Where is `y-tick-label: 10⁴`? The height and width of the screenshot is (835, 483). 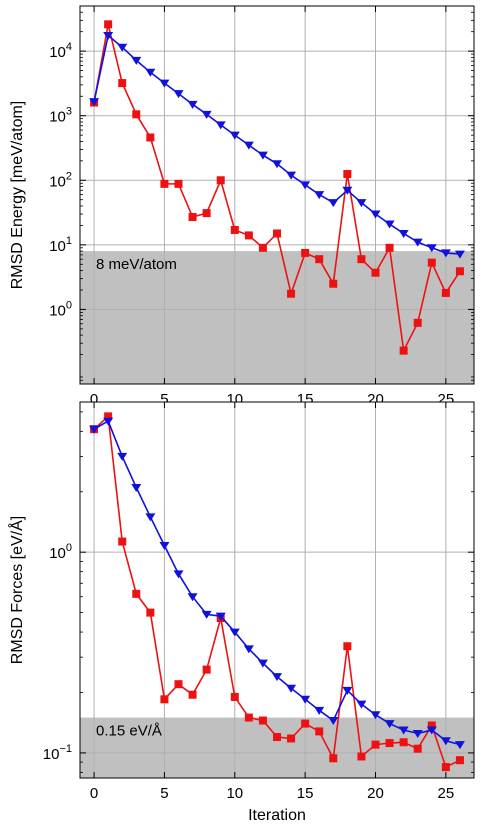 y-tick-label: 10⁴ is located at coordinates (60, 51).